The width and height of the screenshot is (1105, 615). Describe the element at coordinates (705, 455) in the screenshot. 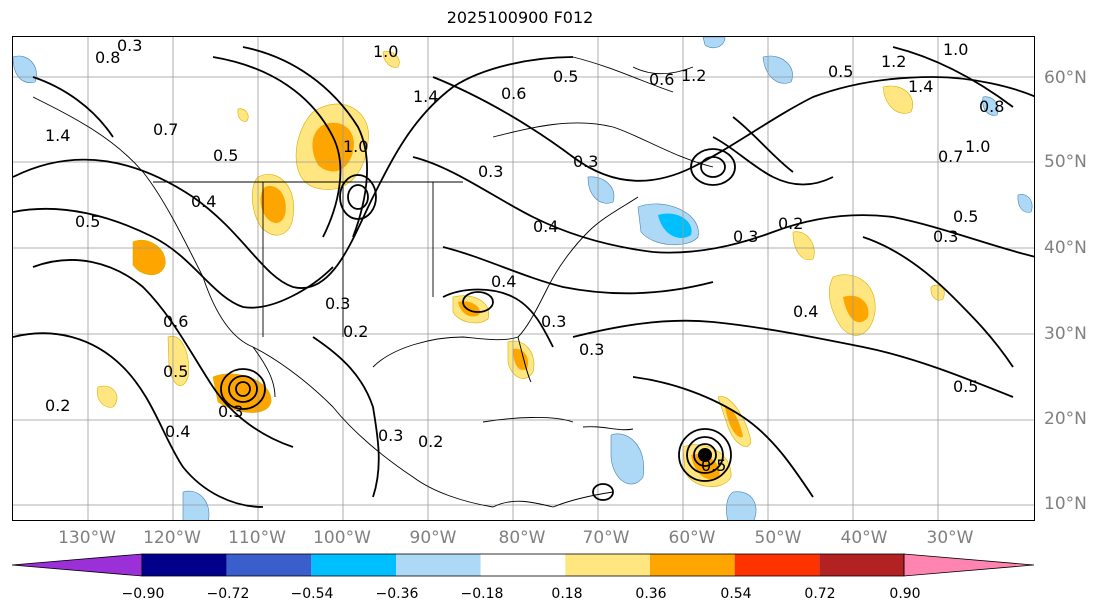

I see `storm-center` at that location.